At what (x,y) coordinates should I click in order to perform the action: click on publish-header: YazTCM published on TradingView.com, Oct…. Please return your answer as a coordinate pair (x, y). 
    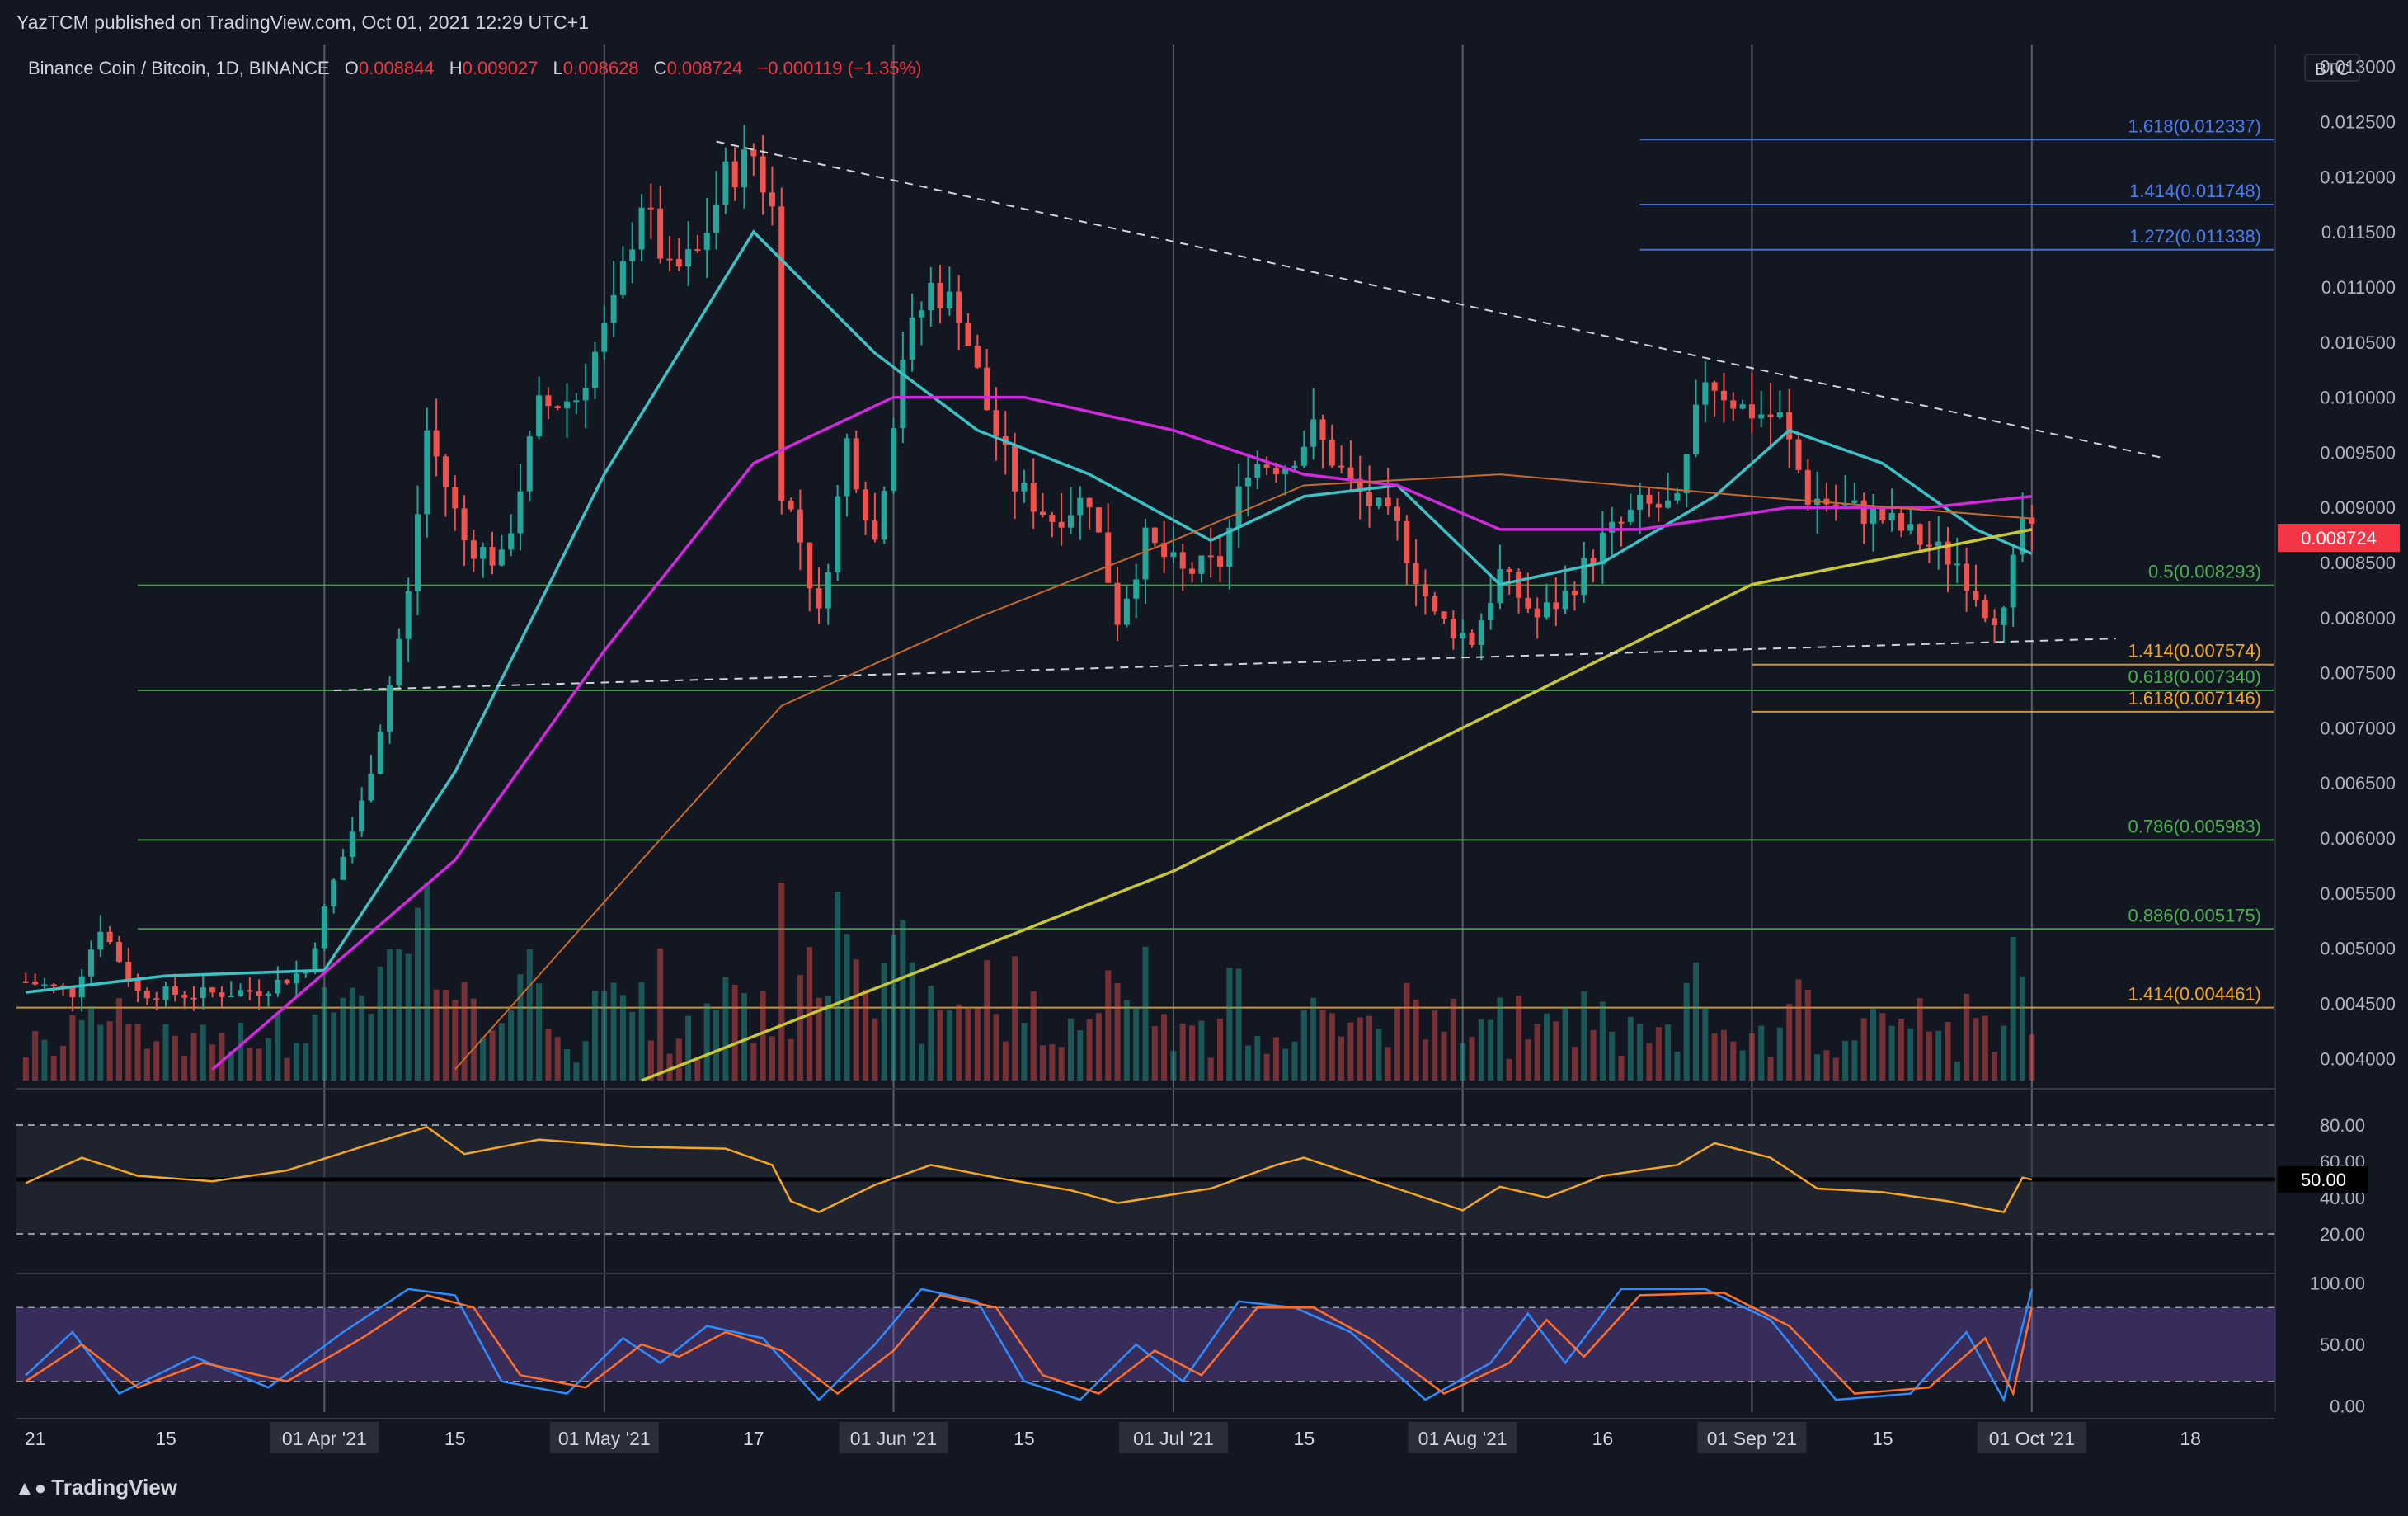
    Looking at the image, I should click on (303, 23).